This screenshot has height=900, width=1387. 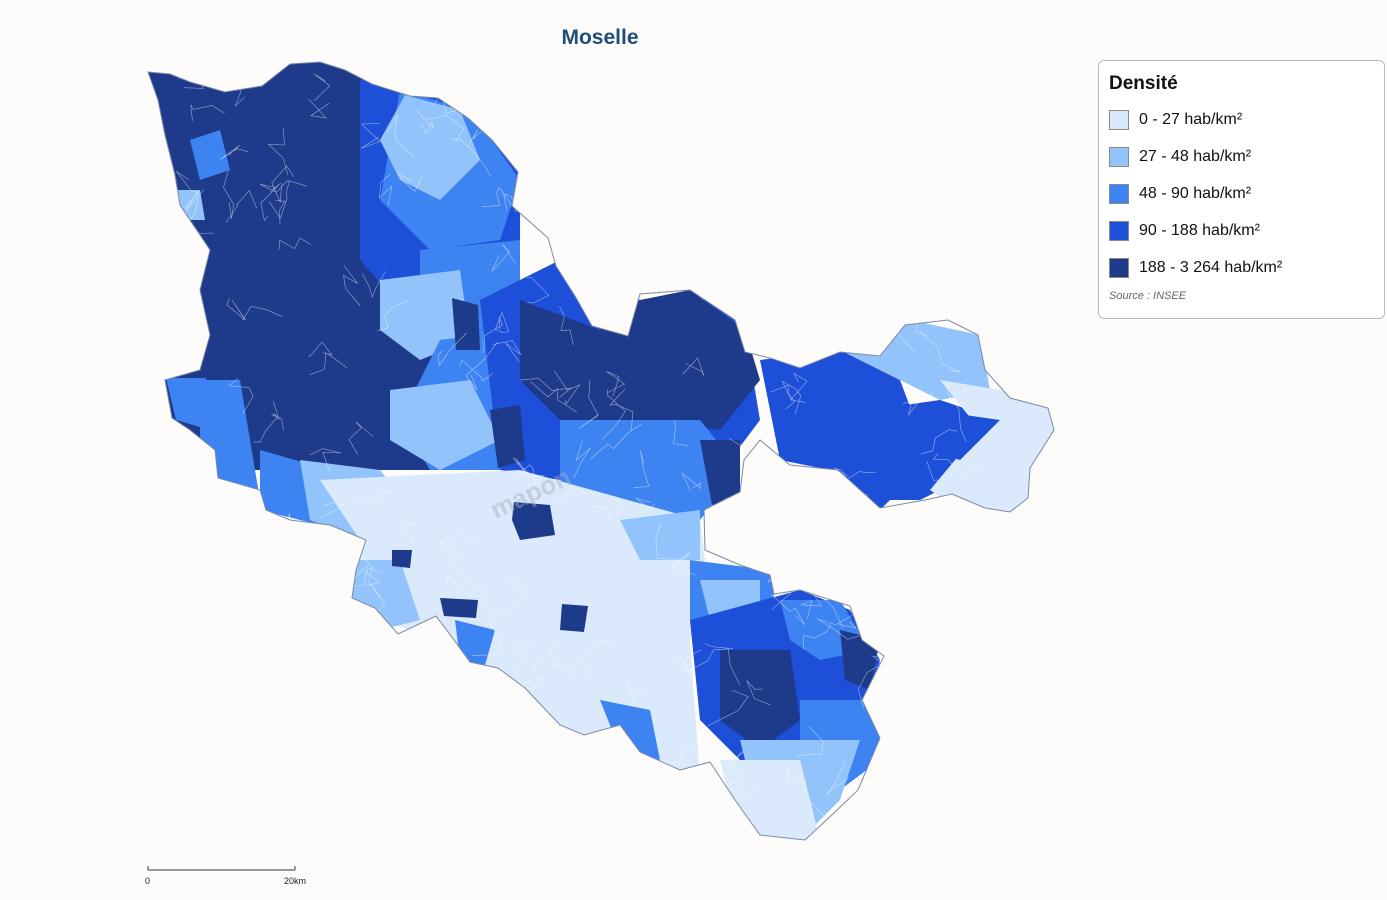 I want to click on scale-end-label: 20km, so click(x=295, y=881).